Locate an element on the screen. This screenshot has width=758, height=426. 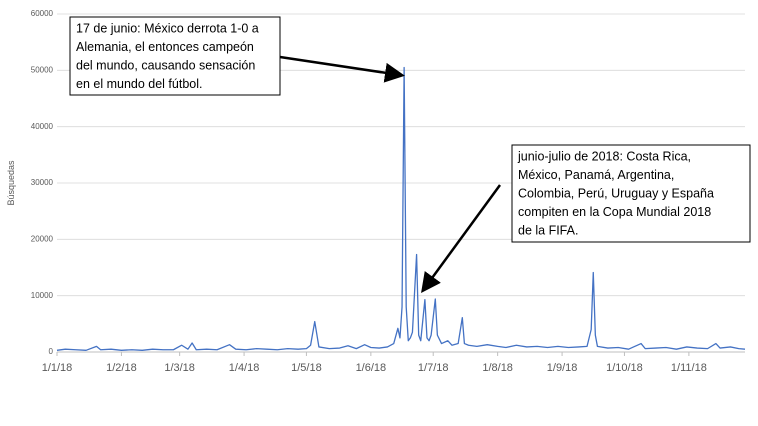
y-tick-label: 0 is located at coordinates (51, 351).